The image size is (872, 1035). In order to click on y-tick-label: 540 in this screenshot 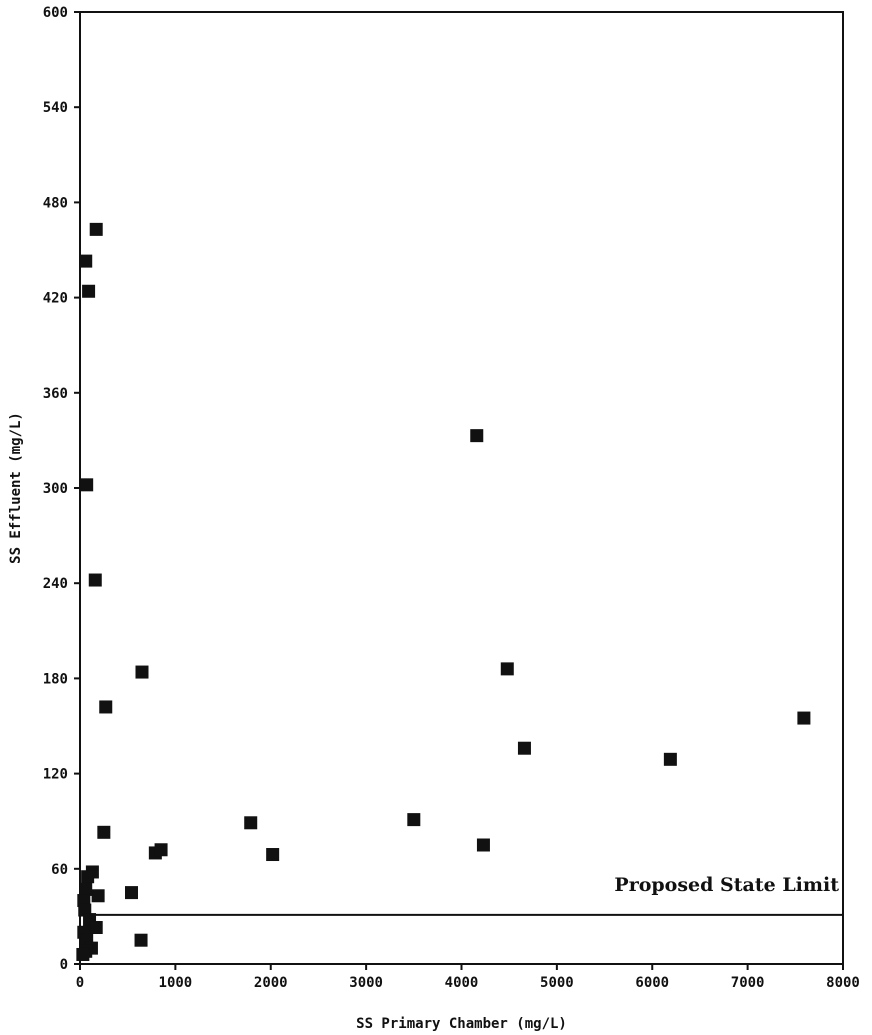, I will do `click(55, 108)`.